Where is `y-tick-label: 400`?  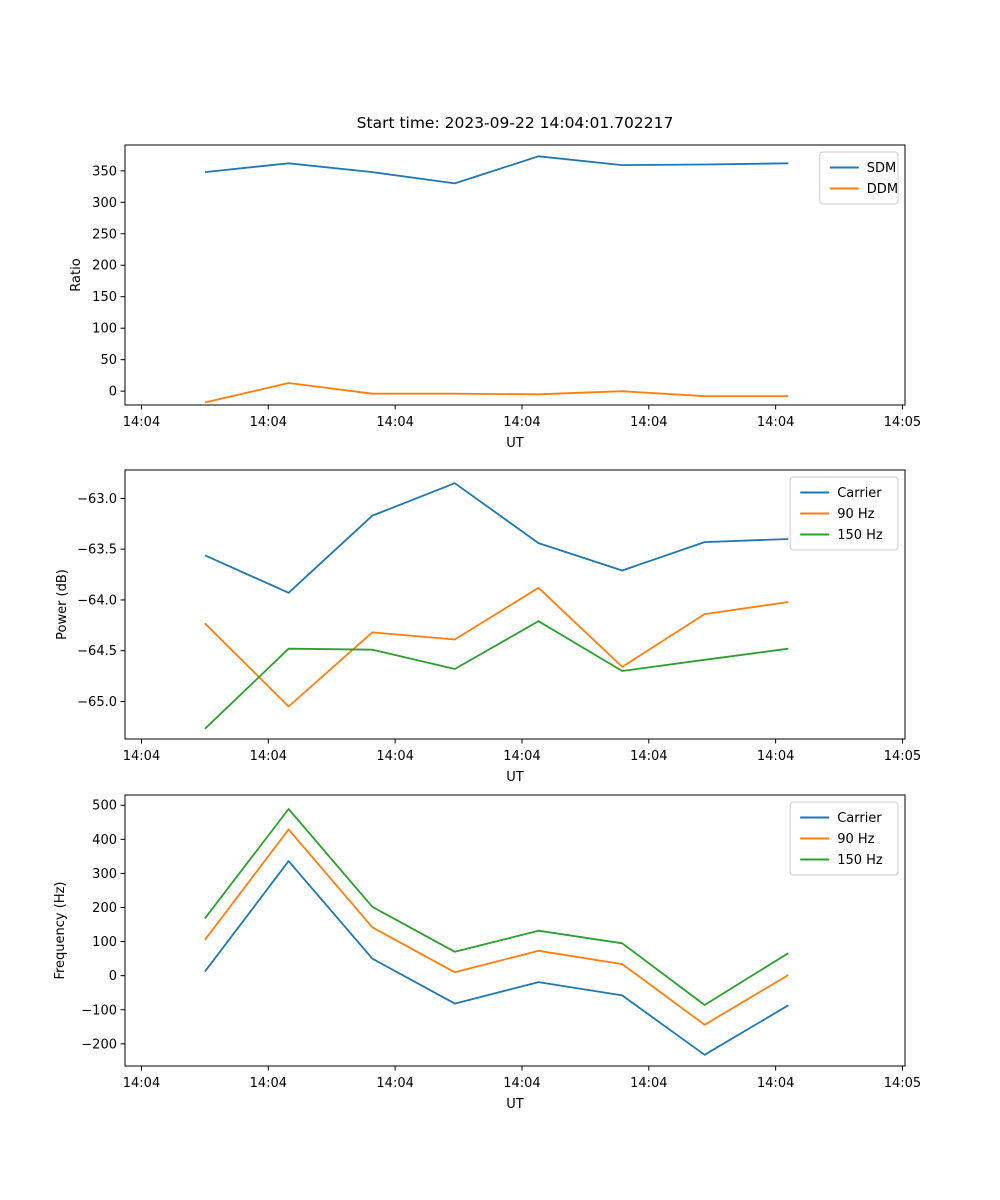 y-tick-label: 400 is located at coordinates (104, 840).